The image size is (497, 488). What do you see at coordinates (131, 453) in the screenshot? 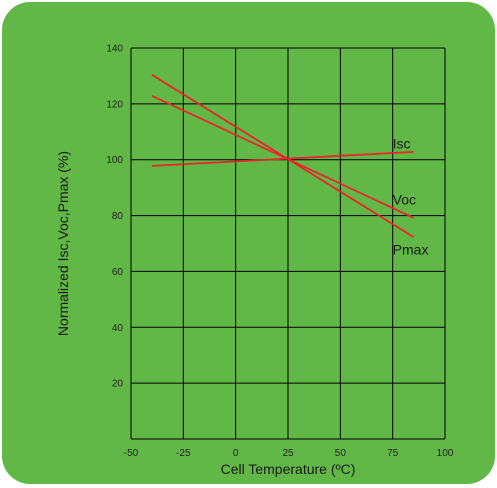
I see `x-tick-label: -50` at bounding box center [131, 453].